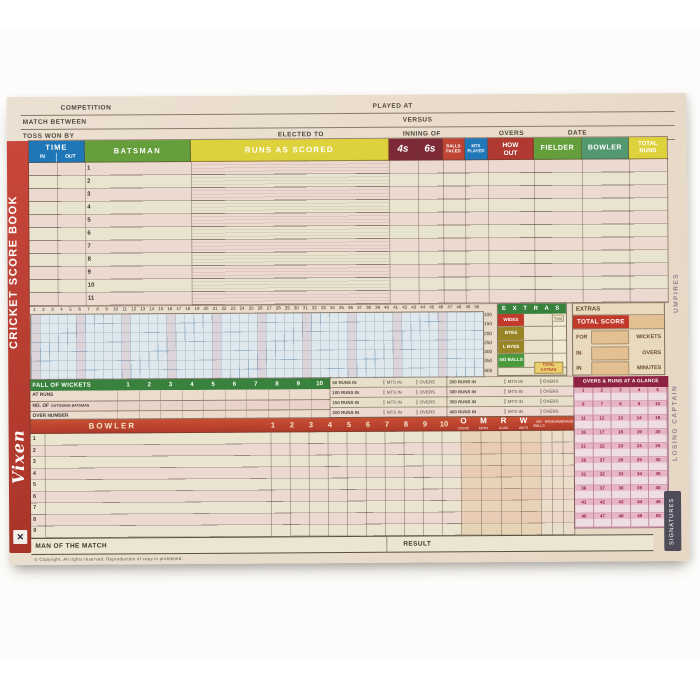 The height and width of the screenshot is (699, 700). Describe the element at coordinates (62, 385) in the screenshot. I see `fall-of-wickets-title: FALL OF WICKETS` at that location.